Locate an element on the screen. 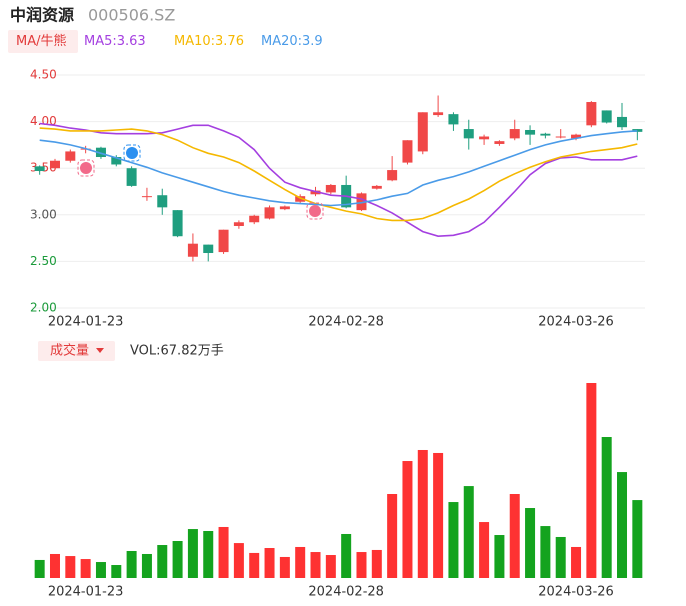 Image resolution: width=686 pixels, height=606 pixels. volume-button: 成交量 is located at coordinates (69, 351).